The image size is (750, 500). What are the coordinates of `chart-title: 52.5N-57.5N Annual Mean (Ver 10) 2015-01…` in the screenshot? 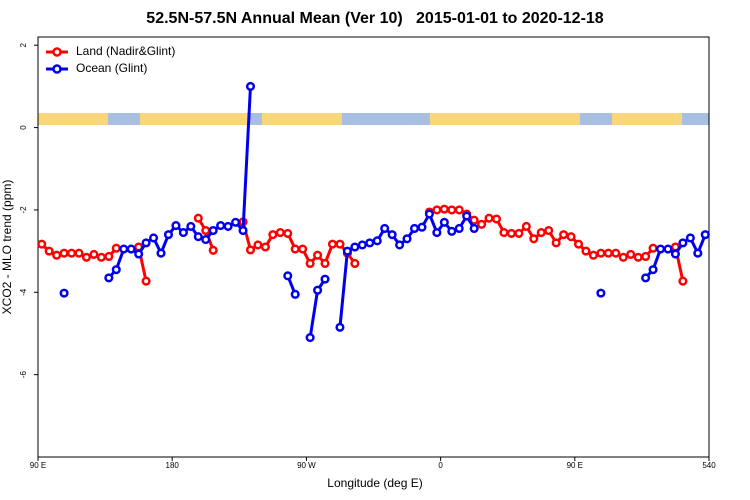 It's located at (375, 18).